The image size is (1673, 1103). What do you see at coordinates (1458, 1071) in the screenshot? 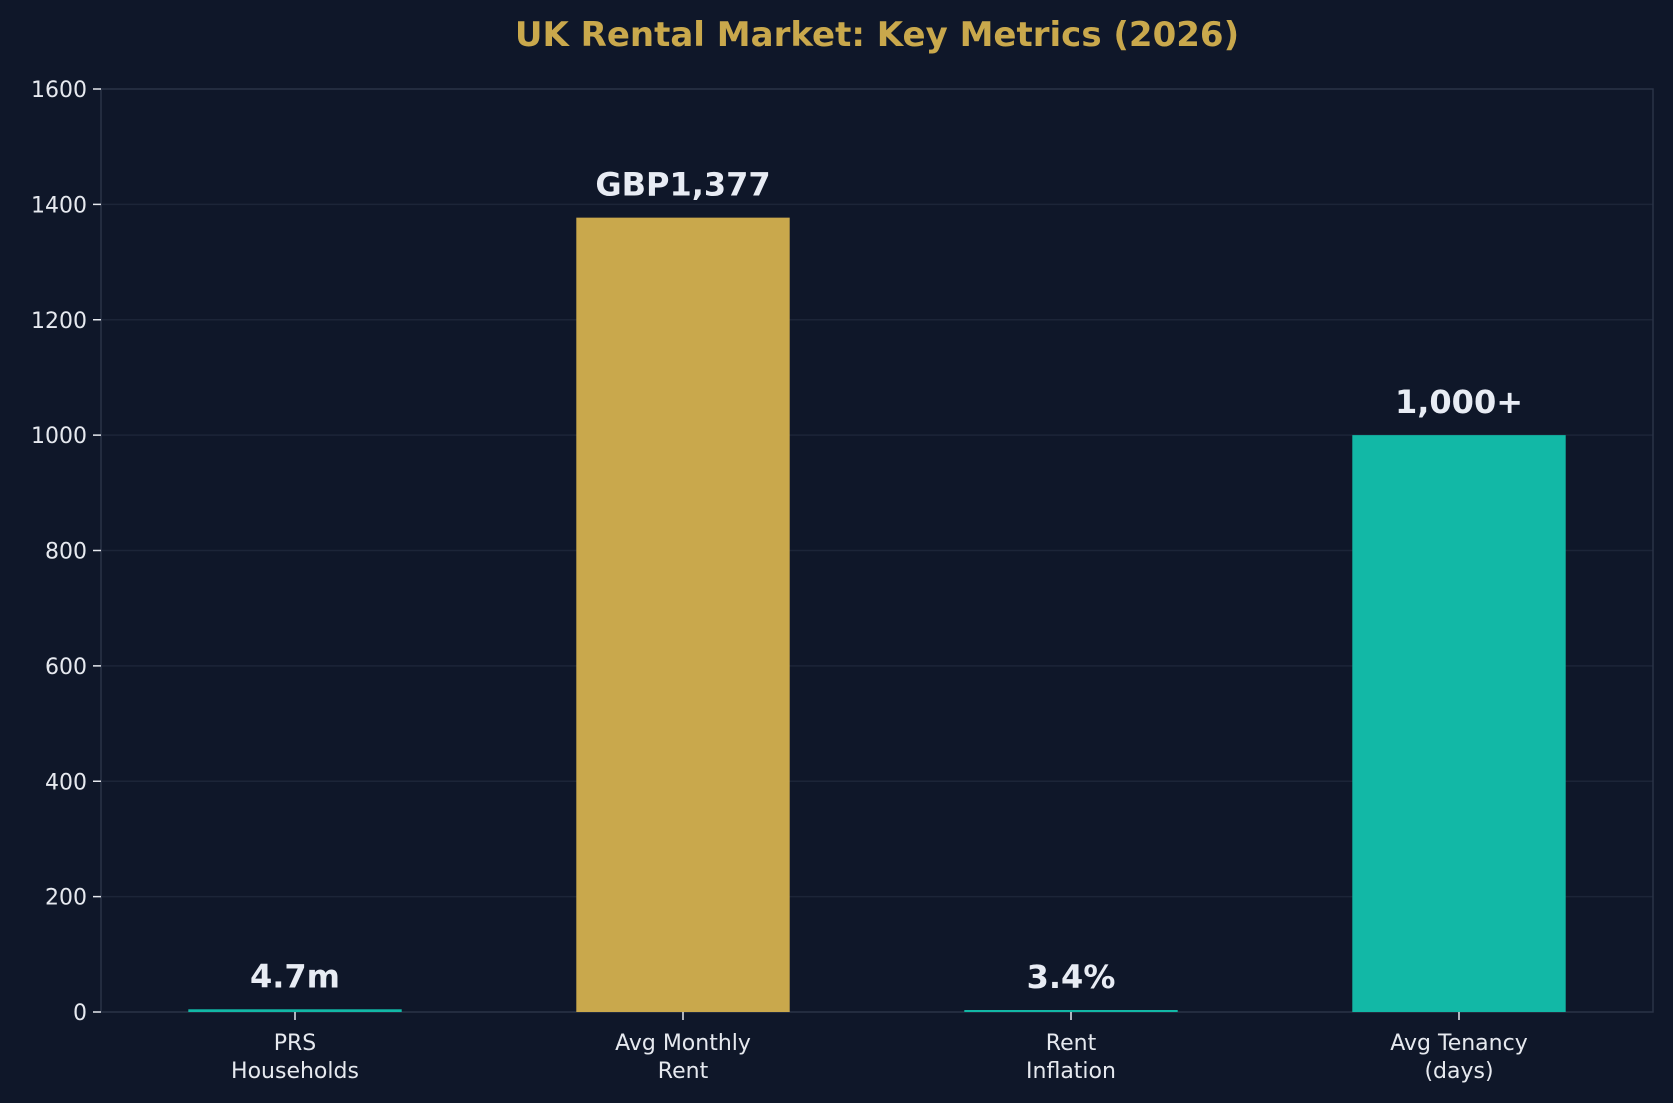
I see `x-category-label: (days)` at bounding box center [1458, 1071].